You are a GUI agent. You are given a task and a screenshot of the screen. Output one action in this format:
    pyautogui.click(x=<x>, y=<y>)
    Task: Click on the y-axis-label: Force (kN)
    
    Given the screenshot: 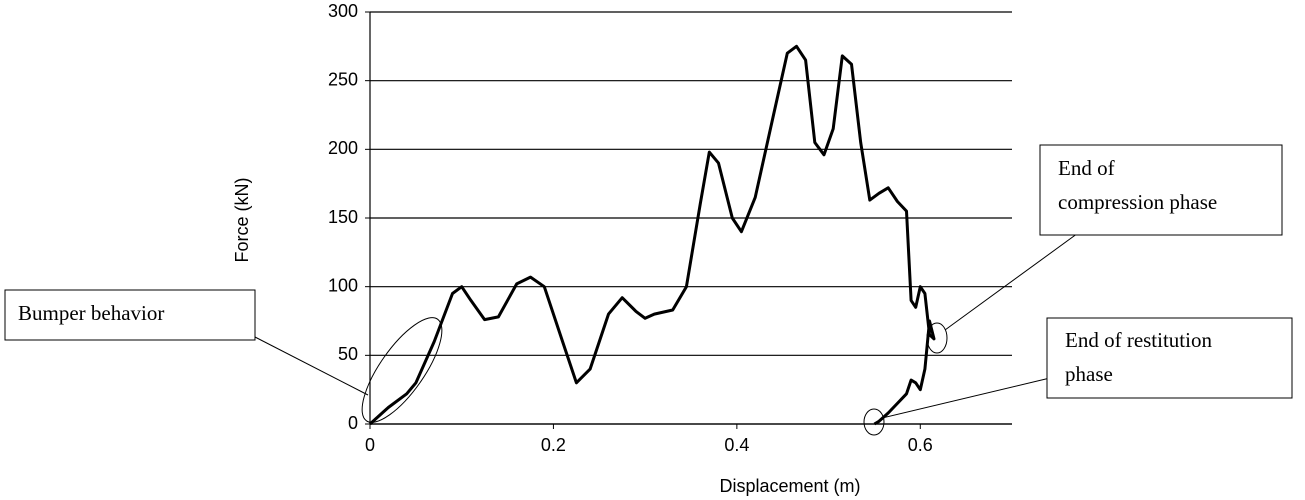 What is the action you would take?
    pyautogui.click(x=242, y=220)
    